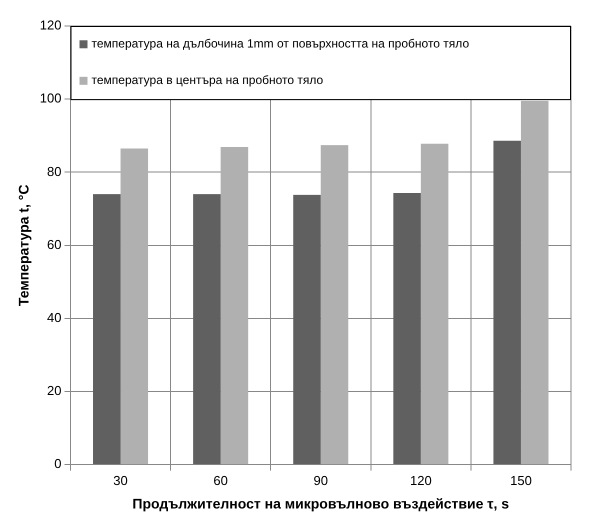 Image resolution: width=591 pixels, height=529 pixels. What do you see at coordinates (321, 503) in the screenshot?
I see `x-axis-title: Продължителност на микровълново въздействие τ, s` at bounding box center [321, 503].